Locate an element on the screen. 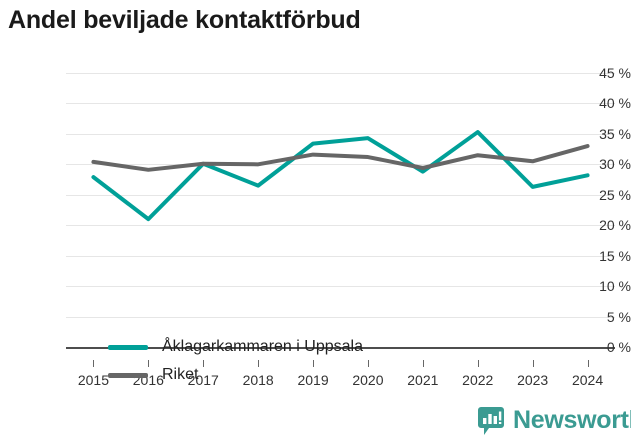 Image resolution: width=631 pixels, height=439 pixels. x-axis-tick-label: 2017 is located at coordinates (203, 380).